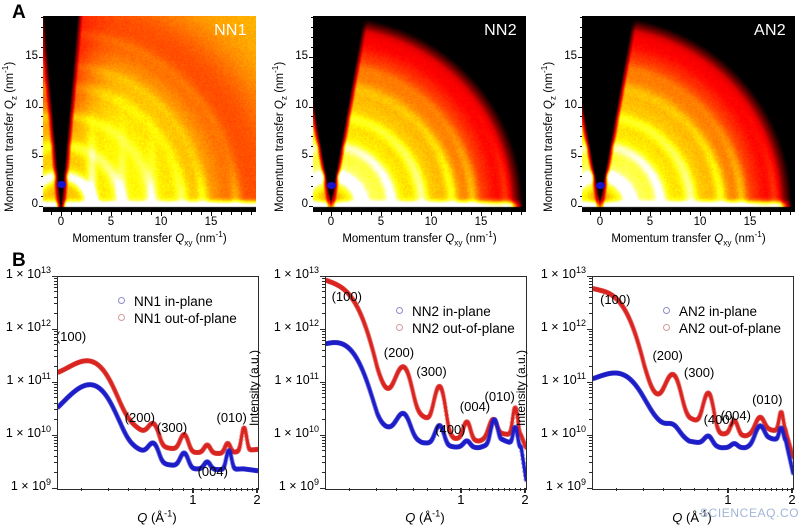  What do you see at coordinates (570, 105) in the screenshot?
I see `y-tick-label: 10` at bounding box center [570, 105].